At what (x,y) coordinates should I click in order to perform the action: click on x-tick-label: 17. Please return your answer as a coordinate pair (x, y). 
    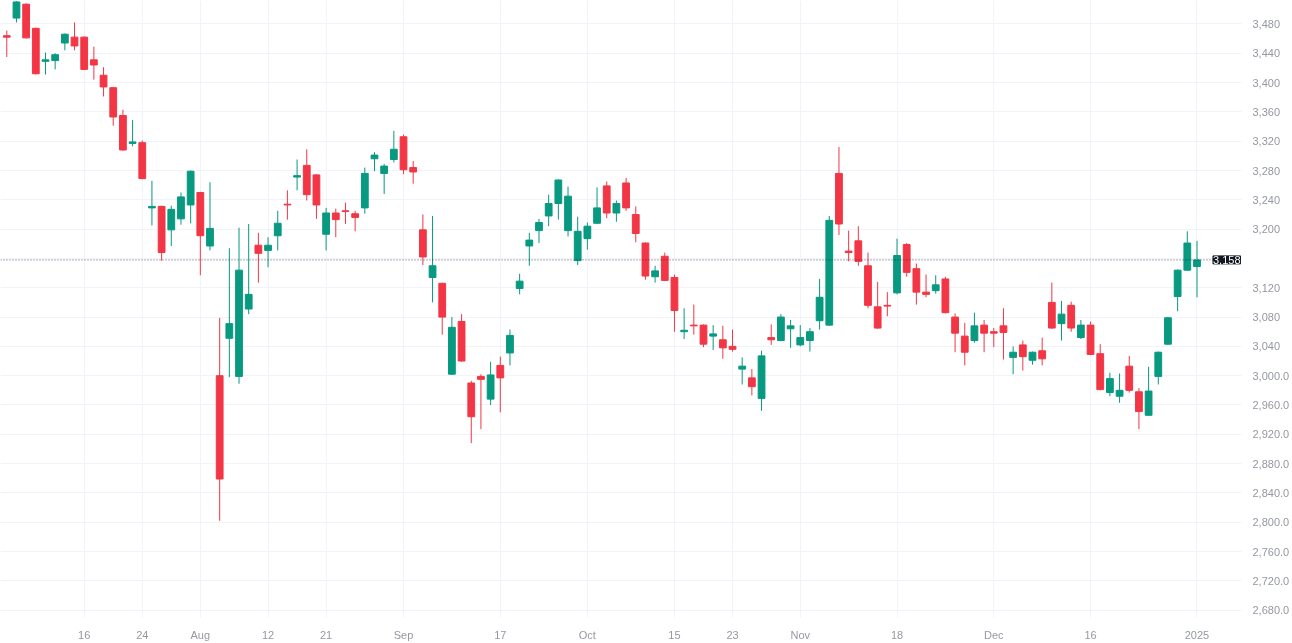
    Looking at the image, I should click on (500, 634).